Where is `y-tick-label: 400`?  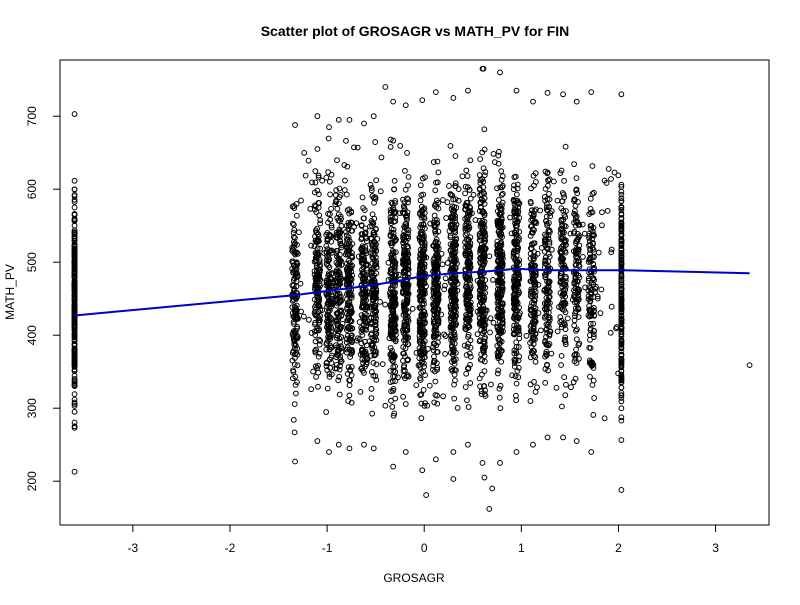 y-tick-label: 400 is located at coordinates (32, 335).